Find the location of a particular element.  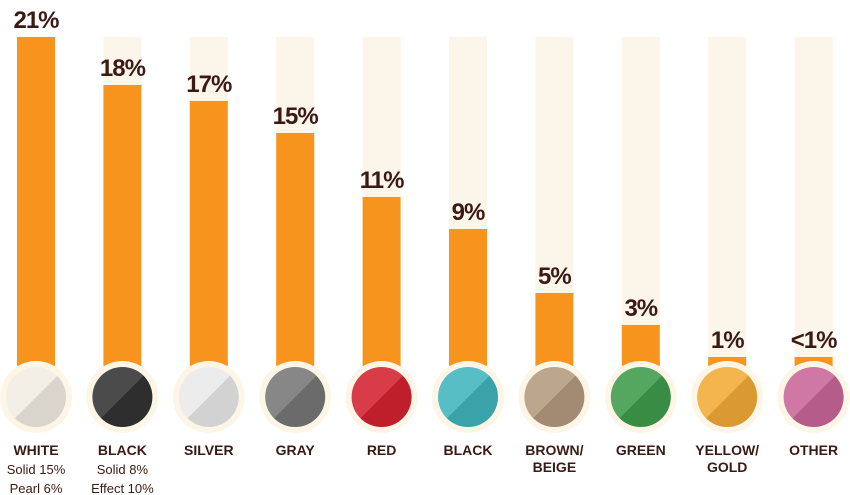

breakdown-label: Effect 10% is located at coordinates (122, 488).